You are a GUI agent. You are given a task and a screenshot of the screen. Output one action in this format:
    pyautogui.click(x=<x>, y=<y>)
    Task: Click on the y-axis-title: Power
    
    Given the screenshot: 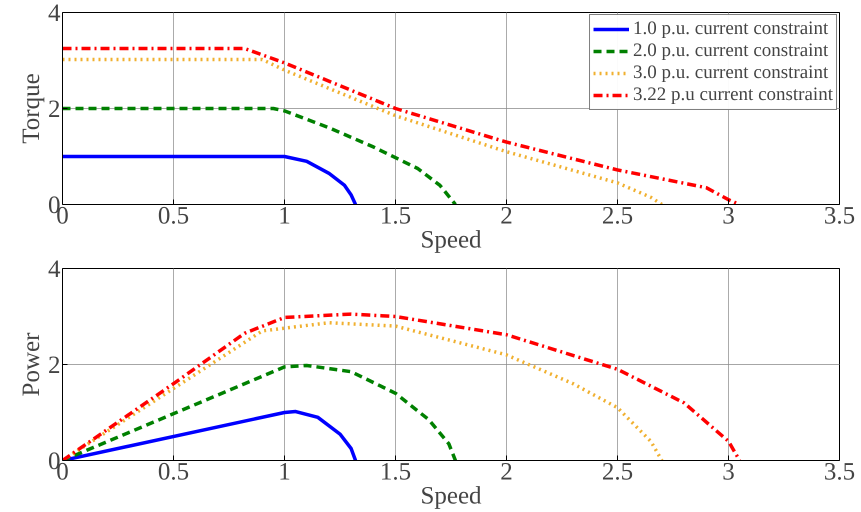 What is the action you would take?
    pyautogui.click(x=31, y=364)
    